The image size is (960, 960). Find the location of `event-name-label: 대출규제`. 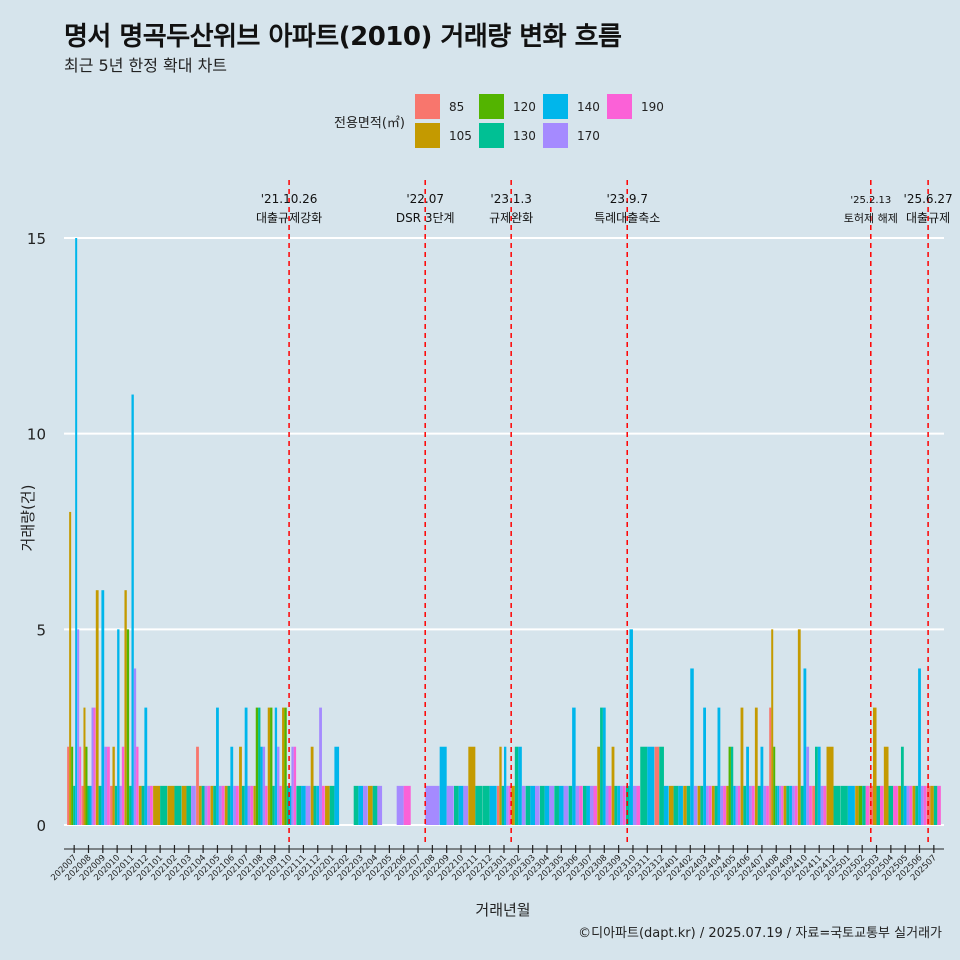

event-name-label: 대출규제 is located at coordinates (928, 218).